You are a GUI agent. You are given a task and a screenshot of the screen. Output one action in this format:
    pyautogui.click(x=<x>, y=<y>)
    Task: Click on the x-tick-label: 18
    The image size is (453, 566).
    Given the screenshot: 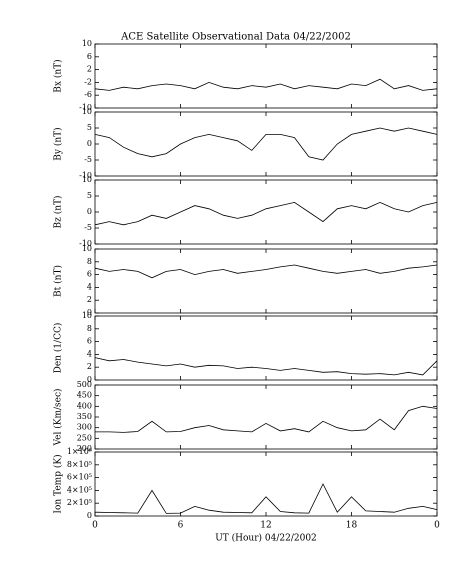 What is the action you would take?
    pyautogui.click(x=352, y=526)
    